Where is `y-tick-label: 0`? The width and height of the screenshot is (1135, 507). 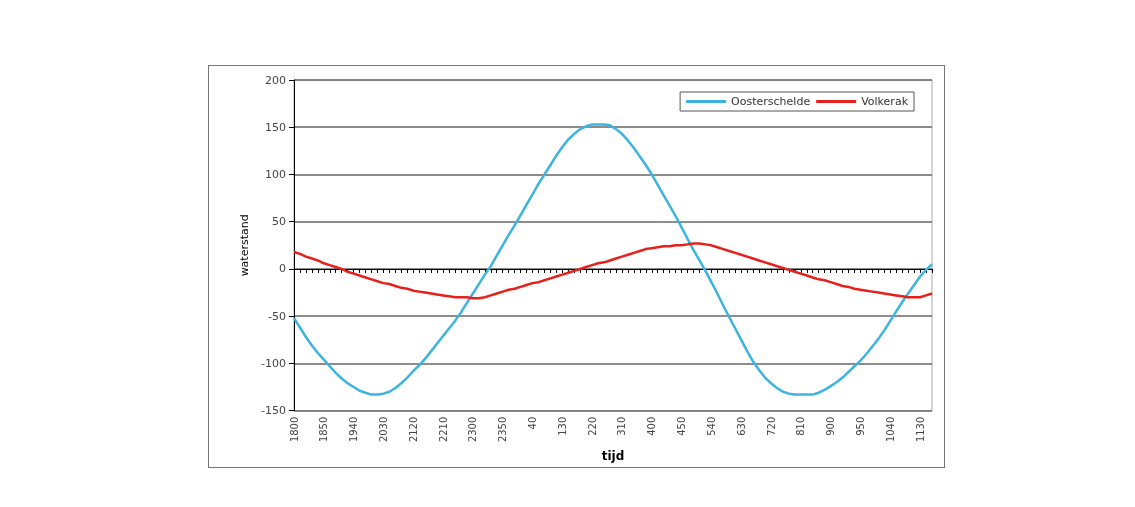 y-tick-label: 0 is located at coordinates (282, 269).